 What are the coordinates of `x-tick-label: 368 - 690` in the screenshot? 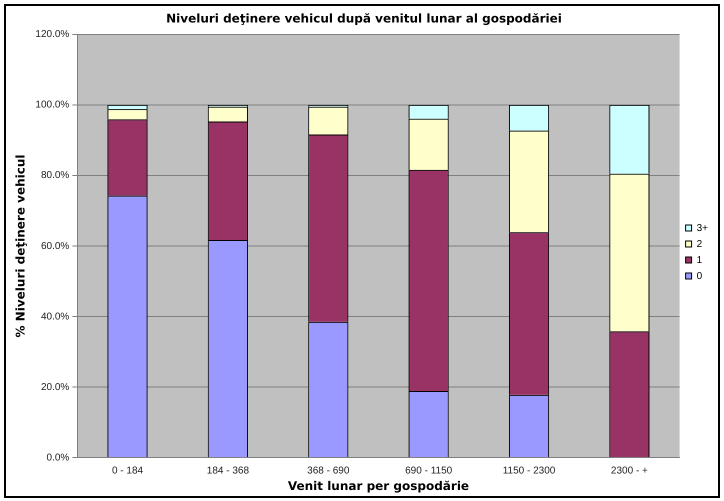 It's located at (328, 470).